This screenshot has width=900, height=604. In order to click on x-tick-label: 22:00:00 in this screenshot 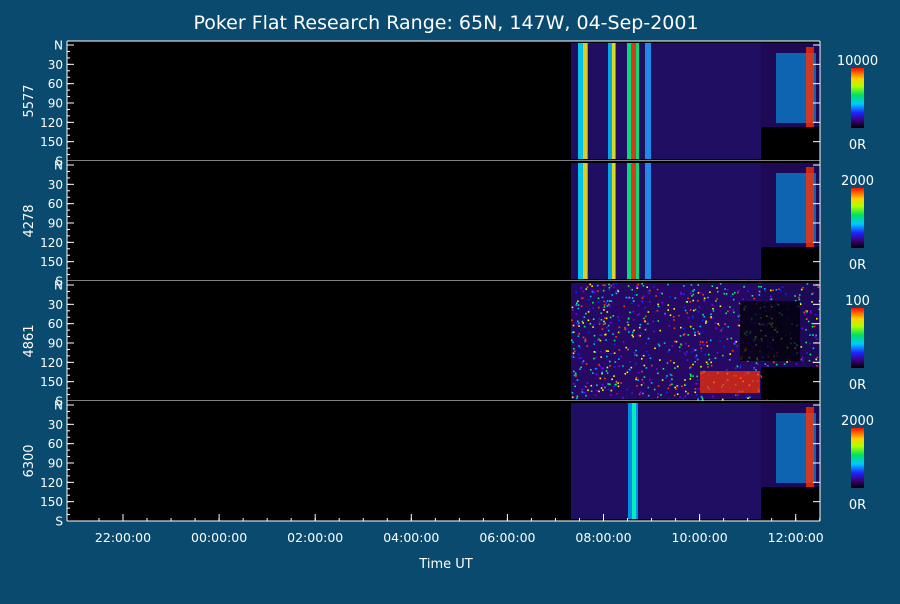, I will do `click(123, 537)`.